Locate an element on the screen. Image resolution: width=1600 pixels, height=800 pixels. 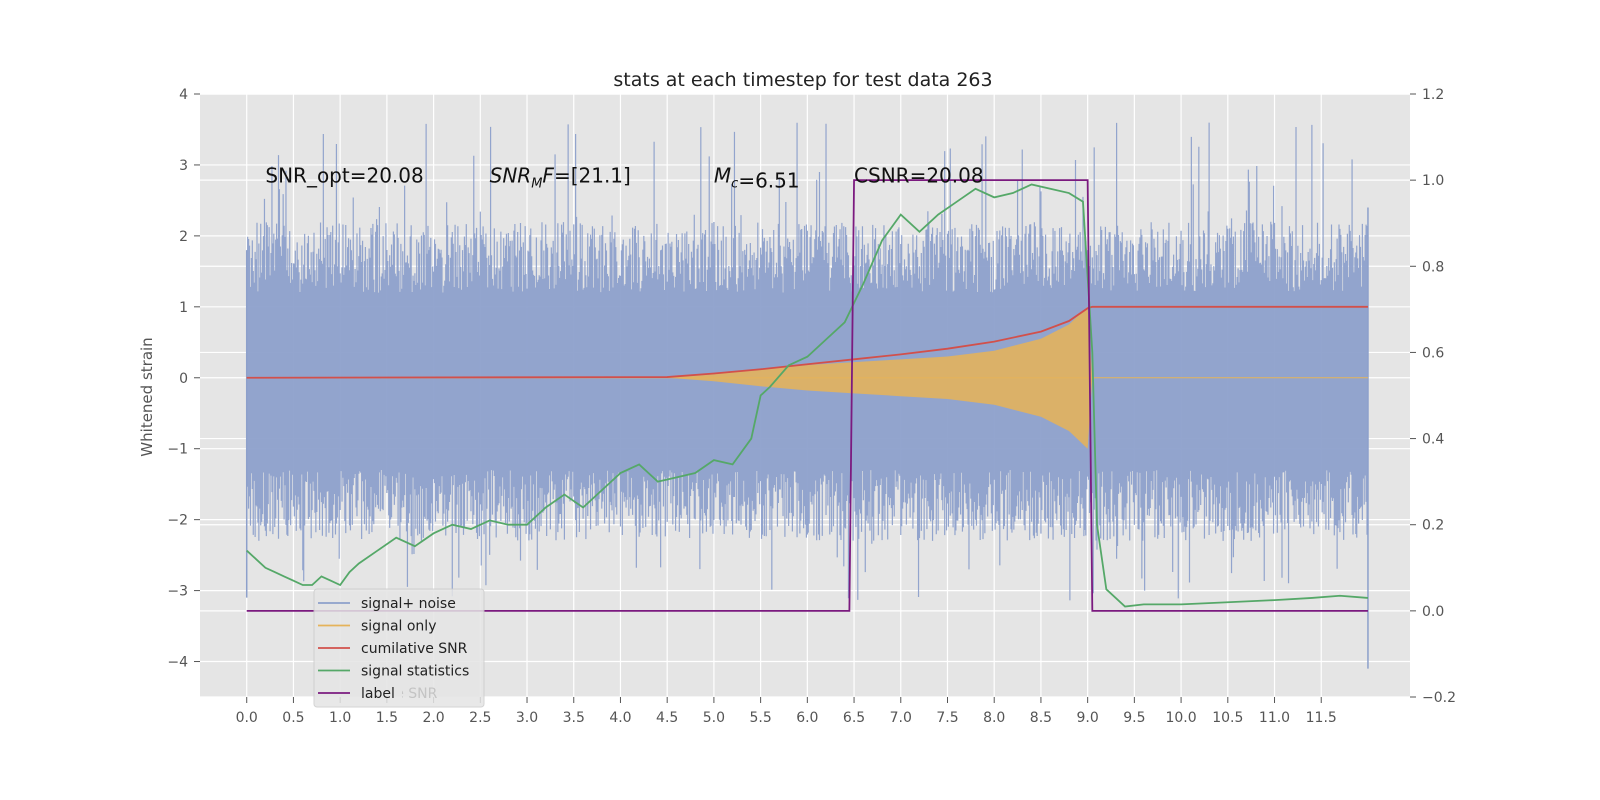
annotation: SNR_opt=20.08 is located at coordinates (344, 176).